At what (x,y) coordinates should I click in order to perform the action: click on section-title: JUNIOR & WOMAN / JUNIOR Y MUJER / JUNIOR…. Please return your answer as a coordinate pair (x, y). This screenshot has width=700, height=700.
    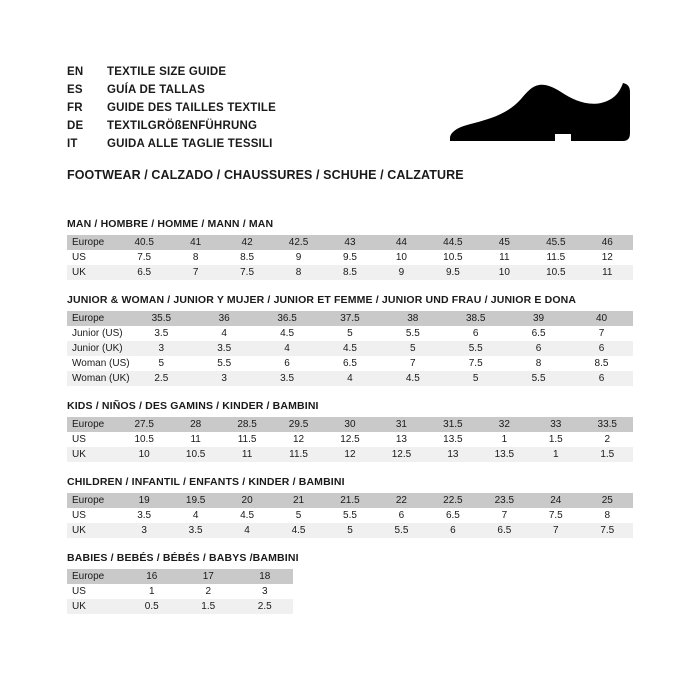
    Looking at the image, I should click on (322, 300).